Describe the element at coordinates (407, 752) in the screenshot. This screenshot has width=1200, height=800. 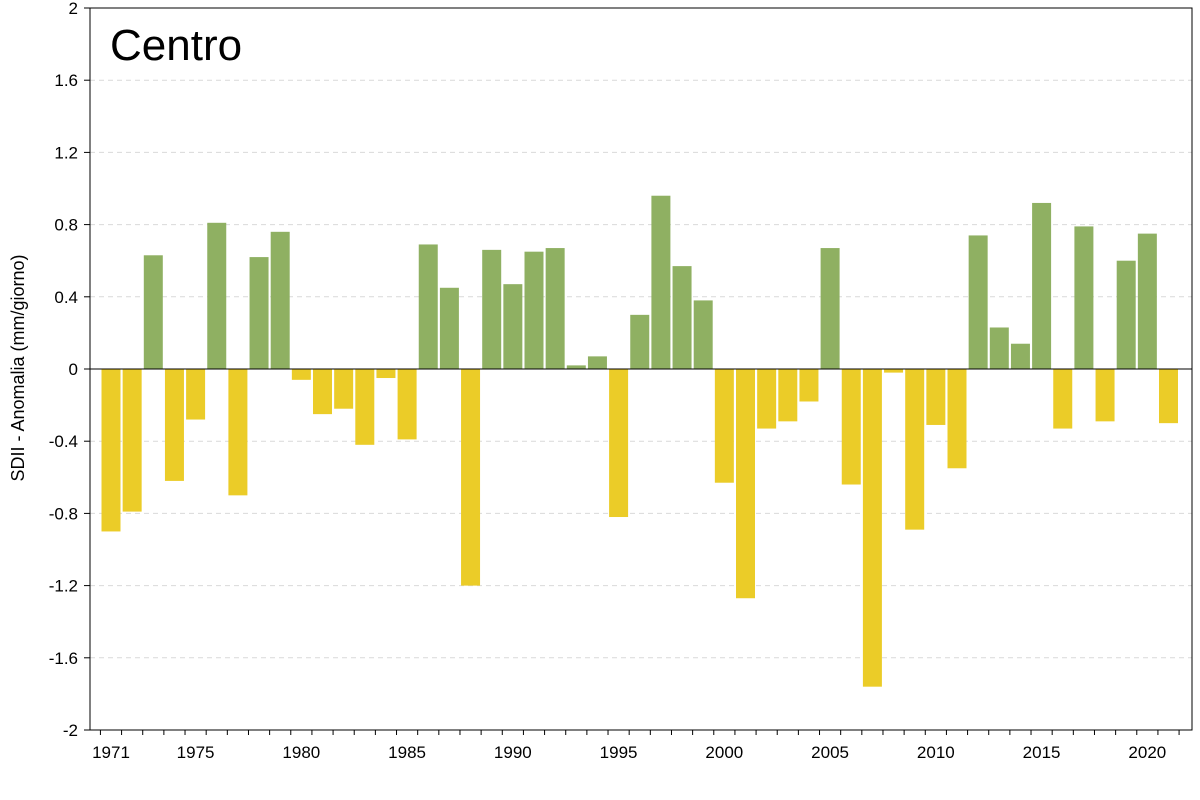
I see `x-tick-label: 1985` at that location.